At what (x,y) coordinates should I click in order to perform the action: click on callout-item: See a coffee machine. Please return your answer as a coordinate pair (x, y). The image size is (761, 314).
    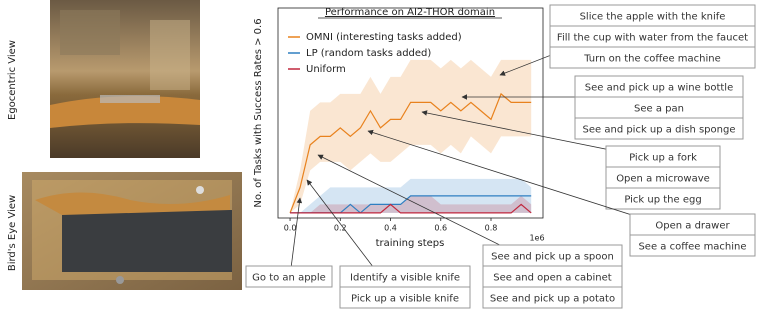
    Looking at the image, I should click on (692, 247).